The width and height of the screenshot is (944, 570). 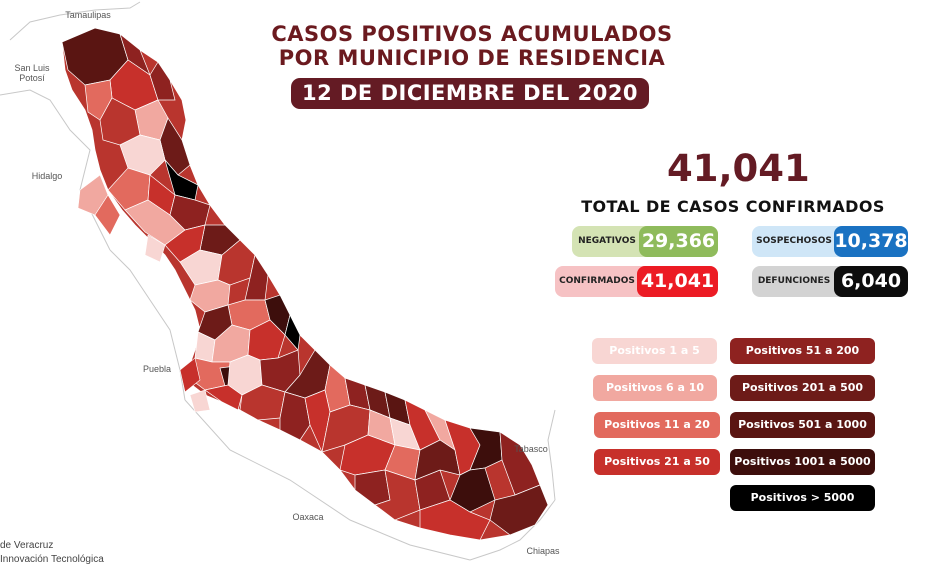 I want to click on state-label-oaxaca: Oaxaca, so click(x=308, y=517).